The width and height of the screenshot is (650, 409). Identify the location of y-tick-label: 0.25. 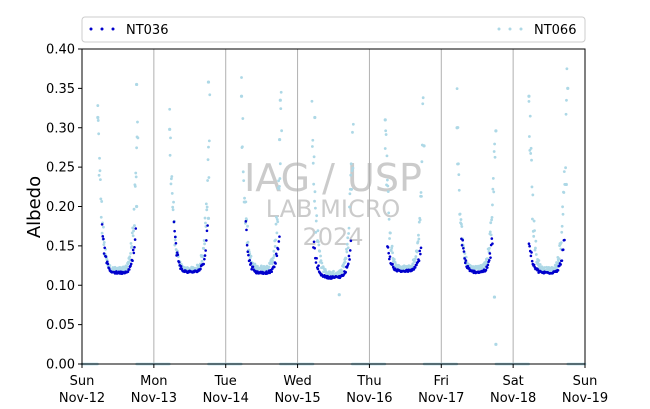
(60, 168).